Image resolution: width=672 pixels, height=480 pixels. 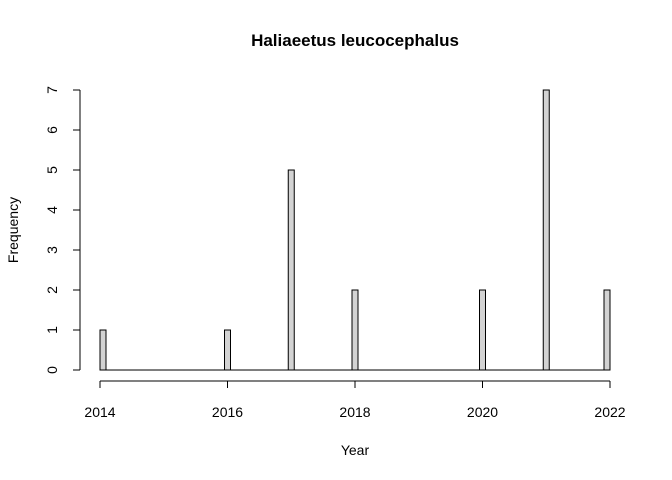 I want to click on bar-2018, so click(x=355, y=330).